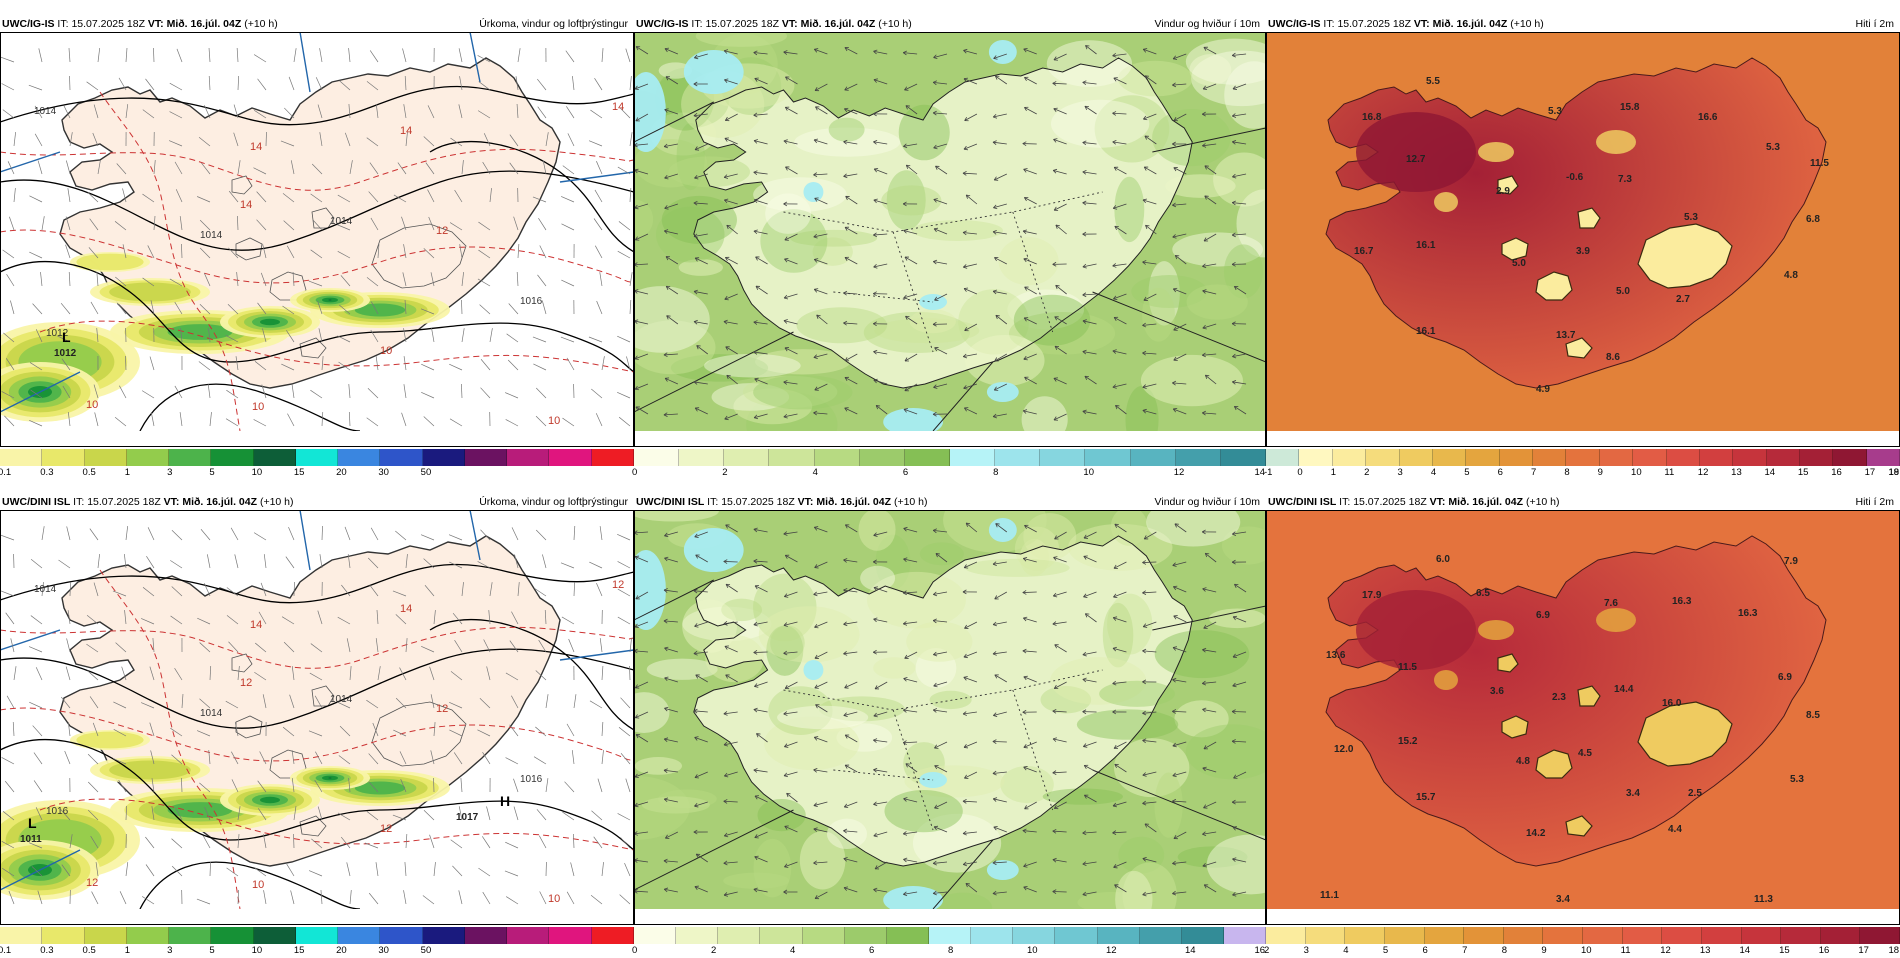 Image resolution: width=1900 pixels, height=958 pixels. What do you see at coordinates (1813, 715) in the screenshot?
I see `temperature-value: 8.5` at bounding box center [1813, 715].